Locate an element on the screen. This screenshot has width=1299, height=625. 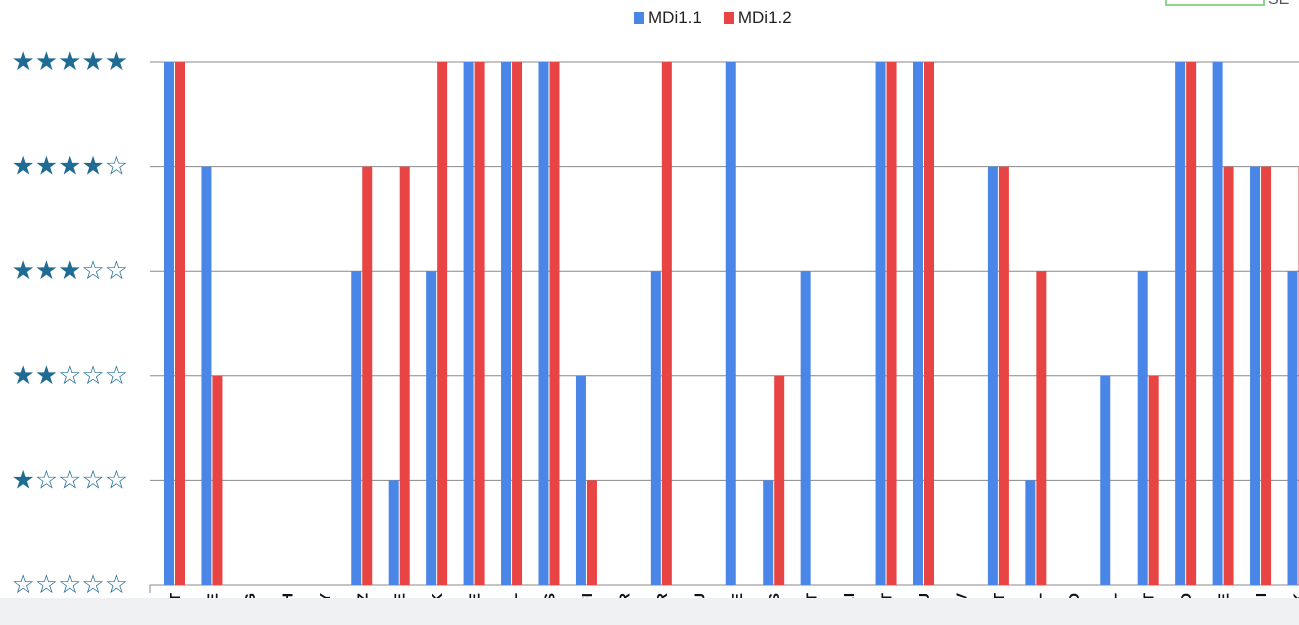
bar-mdi11-dk is located at coordinates (431, 428).